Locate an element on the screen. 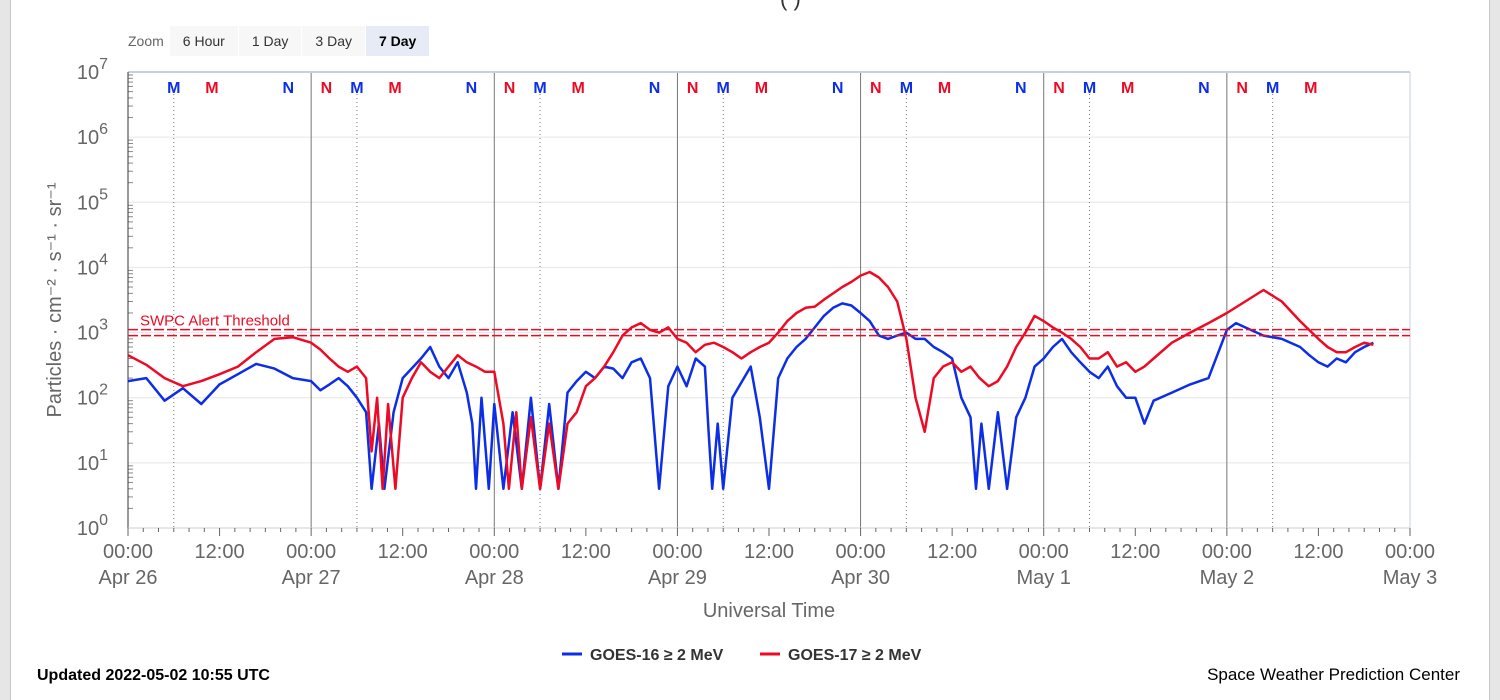 This screenshot has height=700, width=1500. y-tick-label: 10⁷ is located at coordinates (92, 70).